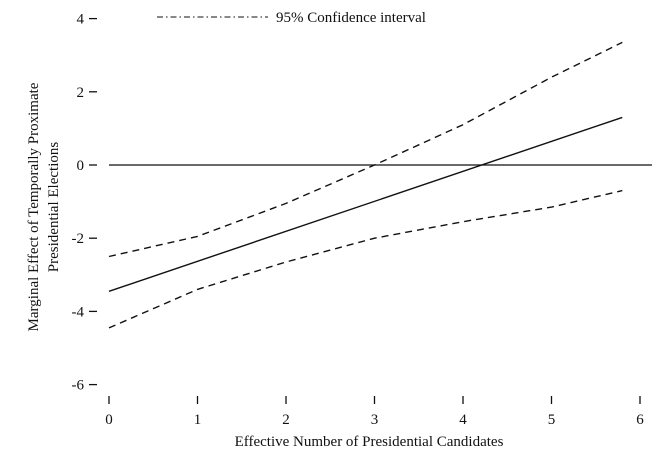  What do you see at coordinates (84, 203) in the screenshot?
I see `y-axis: 4 2 0 -2 -4 -6` at bounding box center [84, 203].